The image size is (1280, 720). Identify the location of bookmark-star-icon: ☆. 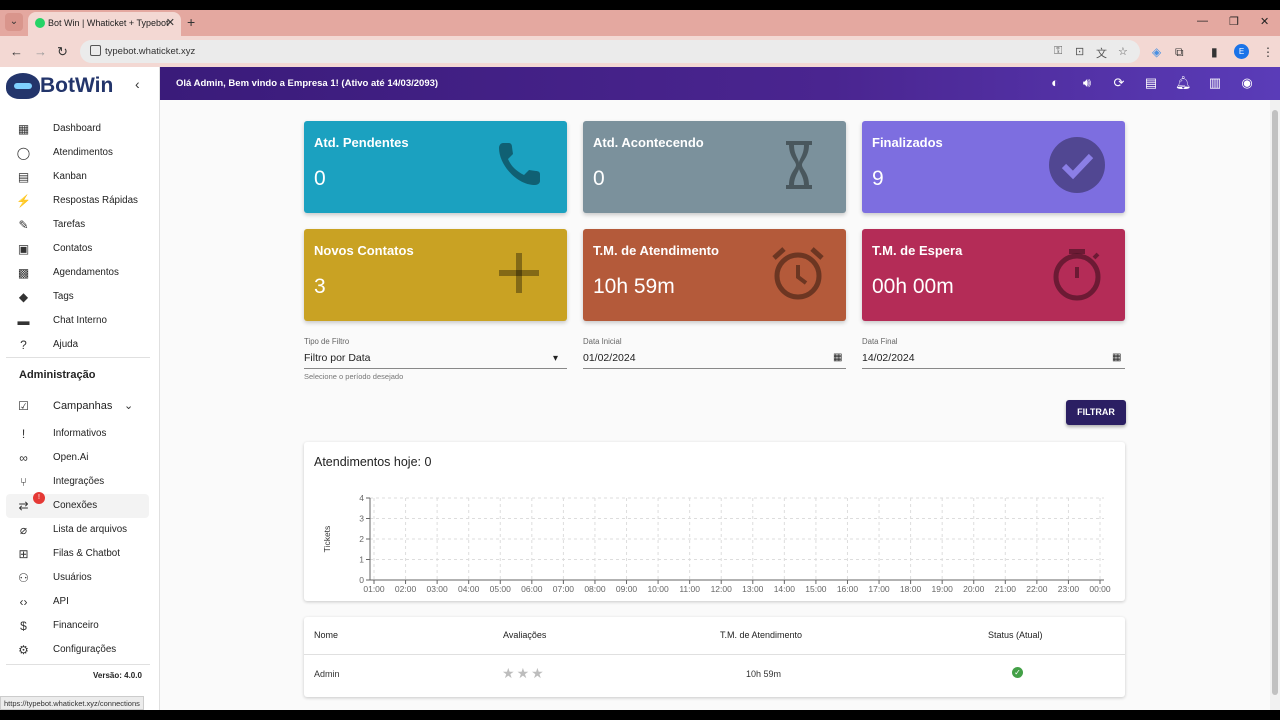
(1123, 52).